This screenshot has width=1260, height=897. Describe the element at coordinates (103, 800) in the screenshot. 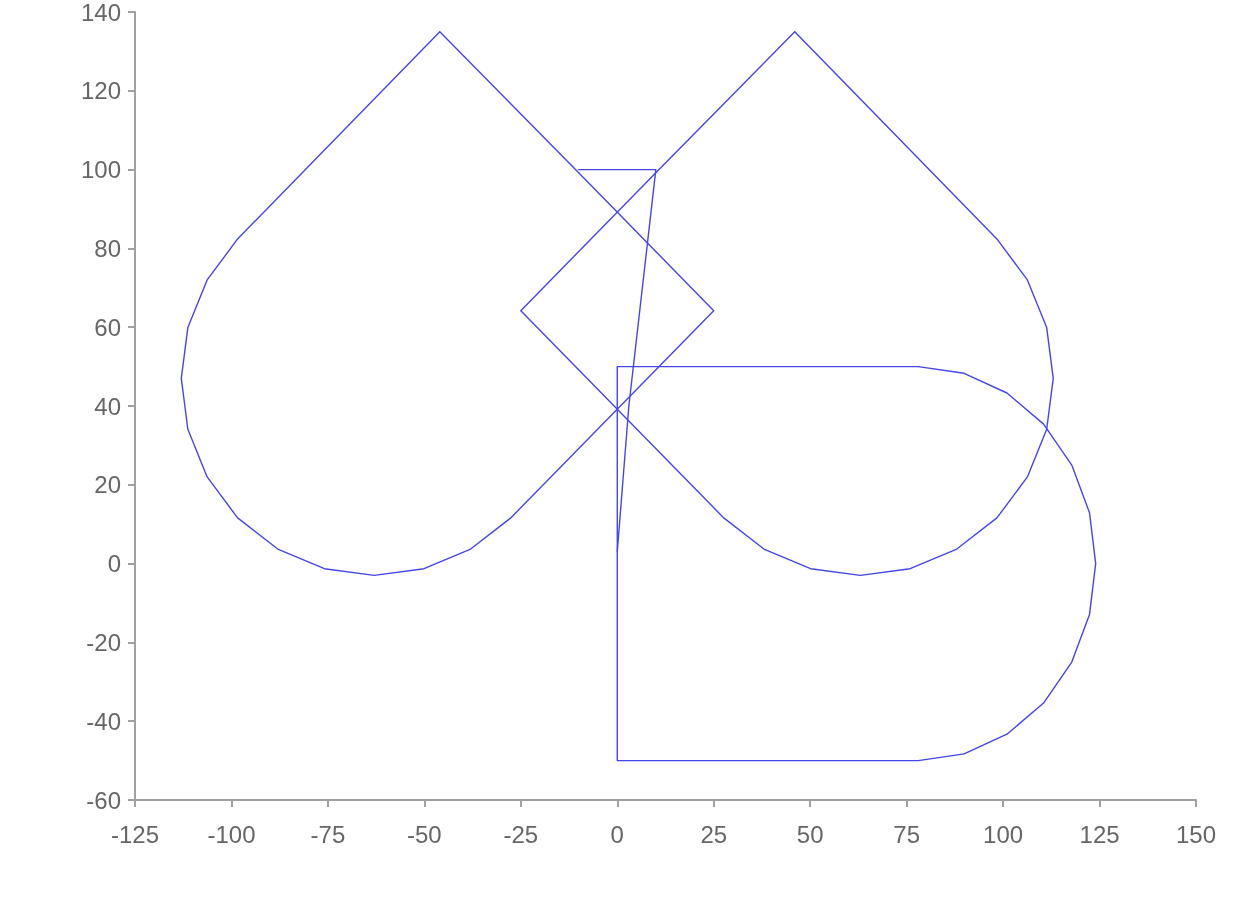

I see `y-tick-label: -60` at that location.